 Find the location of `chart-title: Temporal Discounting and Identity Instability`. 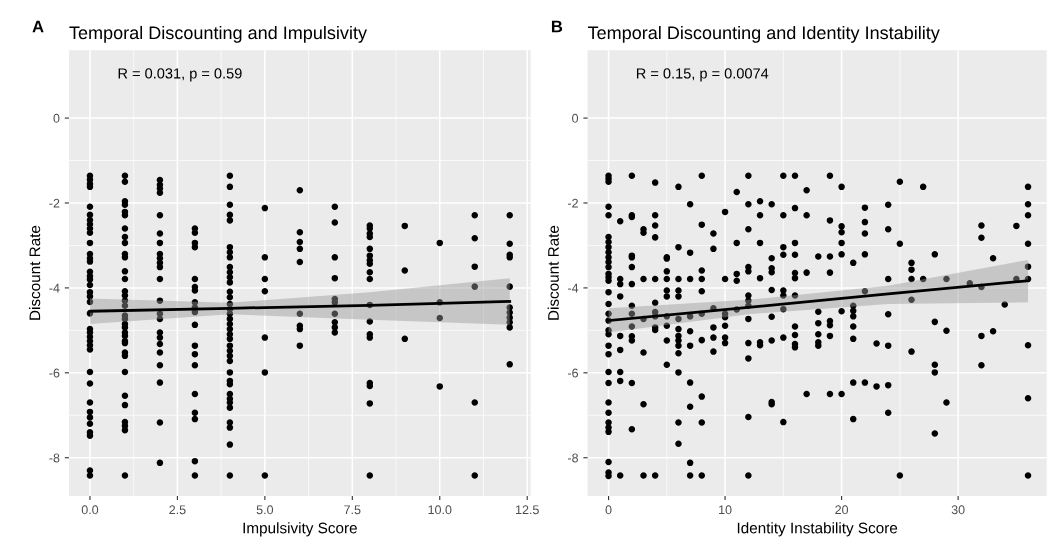

chart-title: Temporal Discounting and Identity Instability is located at coordinates (763, 34).